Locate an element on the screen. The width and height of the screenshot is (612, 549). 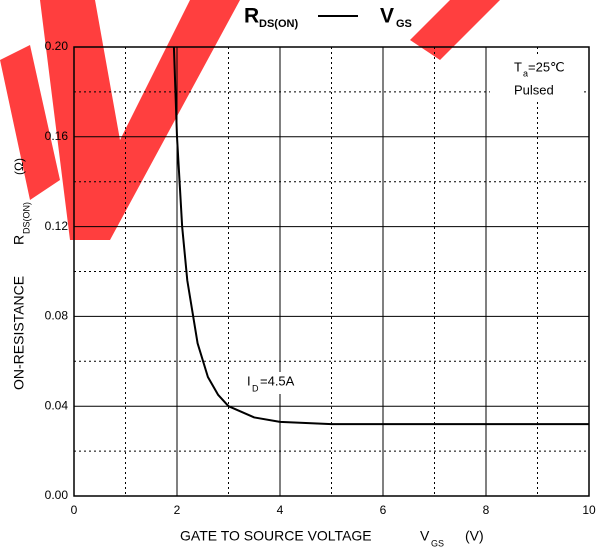
annotation-current-value: =4.5A is located at coordinates (277, 380).